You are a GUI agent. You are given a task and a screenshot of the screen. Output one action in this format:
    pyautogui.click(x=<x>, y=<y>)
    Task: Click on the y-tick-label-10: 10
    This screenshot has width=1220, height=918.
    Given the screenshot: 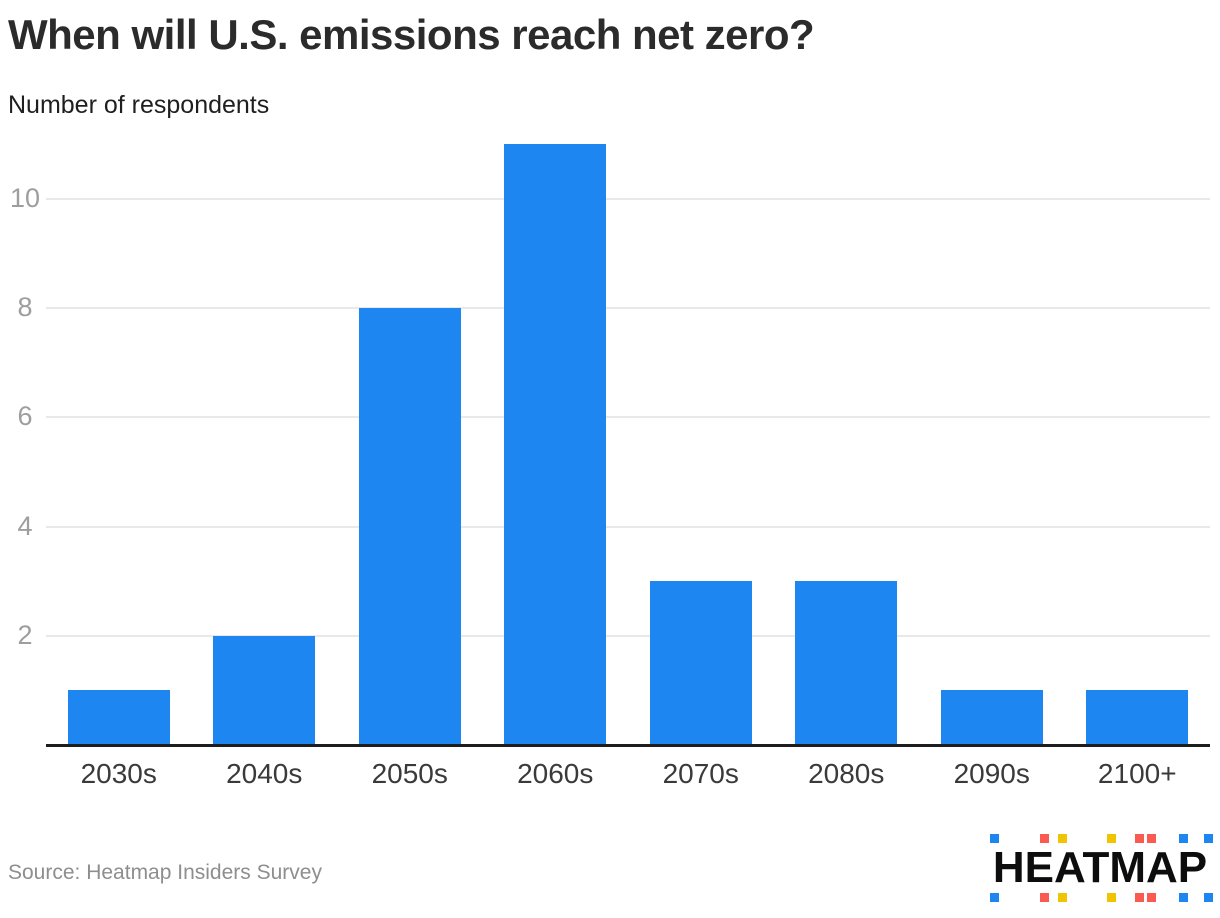 What is the action you would take?
    pyautogui.click(x=25, y=198)
    